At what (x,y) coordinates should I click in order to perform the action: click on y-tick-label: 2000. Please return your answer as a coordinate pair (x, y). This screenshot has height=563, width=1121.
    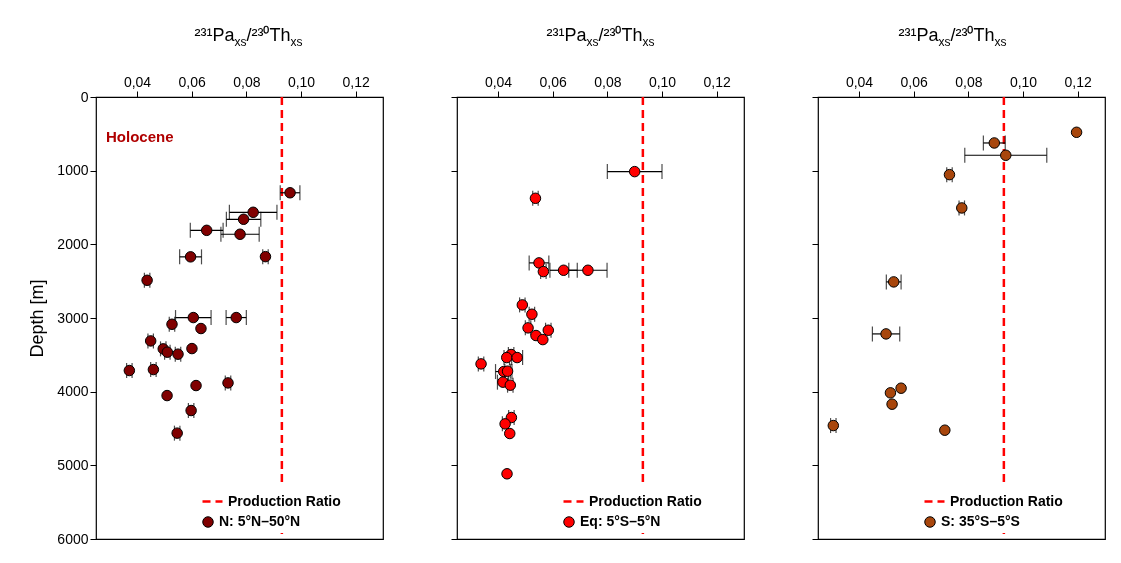
    Looking at the image, I should click on (73, 243).